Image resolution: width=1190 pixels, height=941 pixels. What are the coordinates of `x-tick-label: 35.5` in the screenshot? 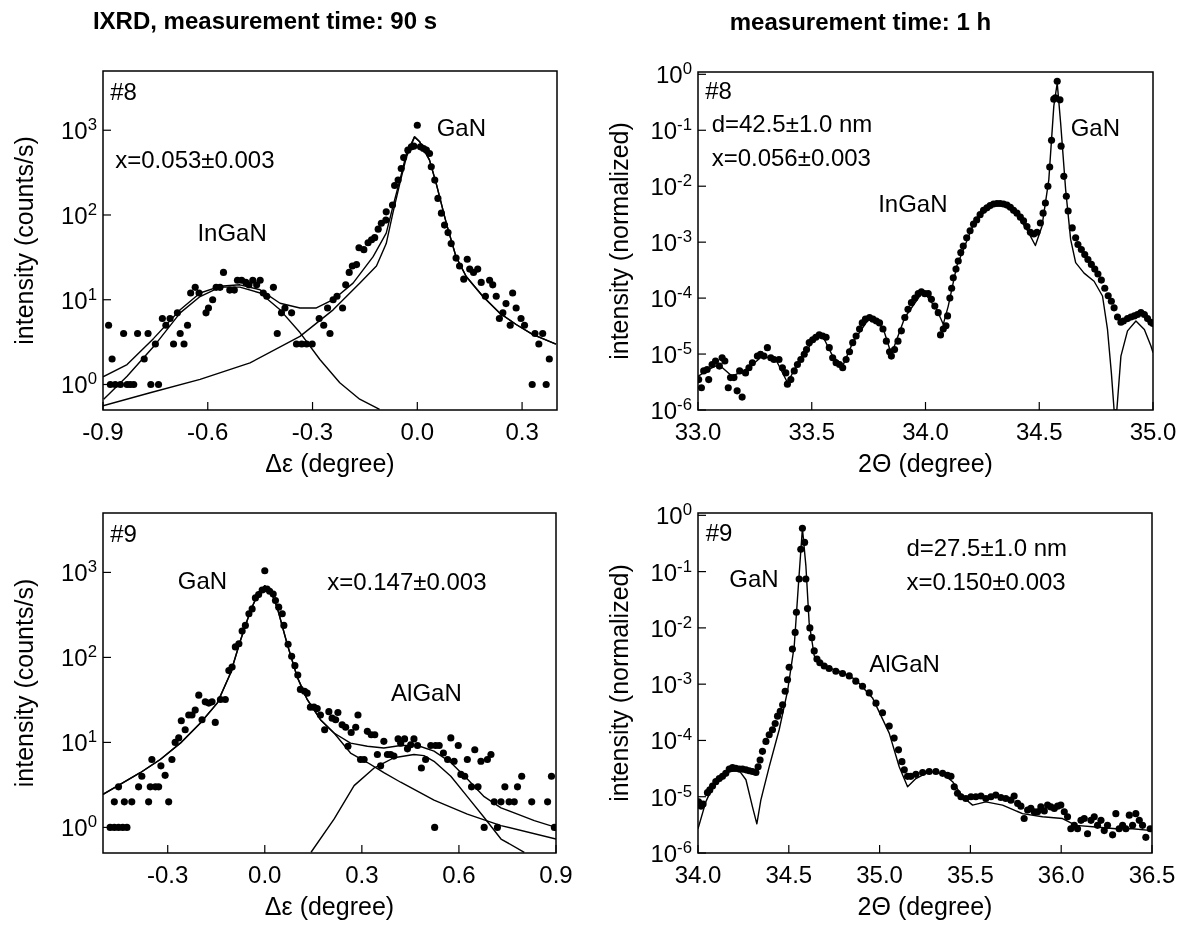 It's located at (970, 874).